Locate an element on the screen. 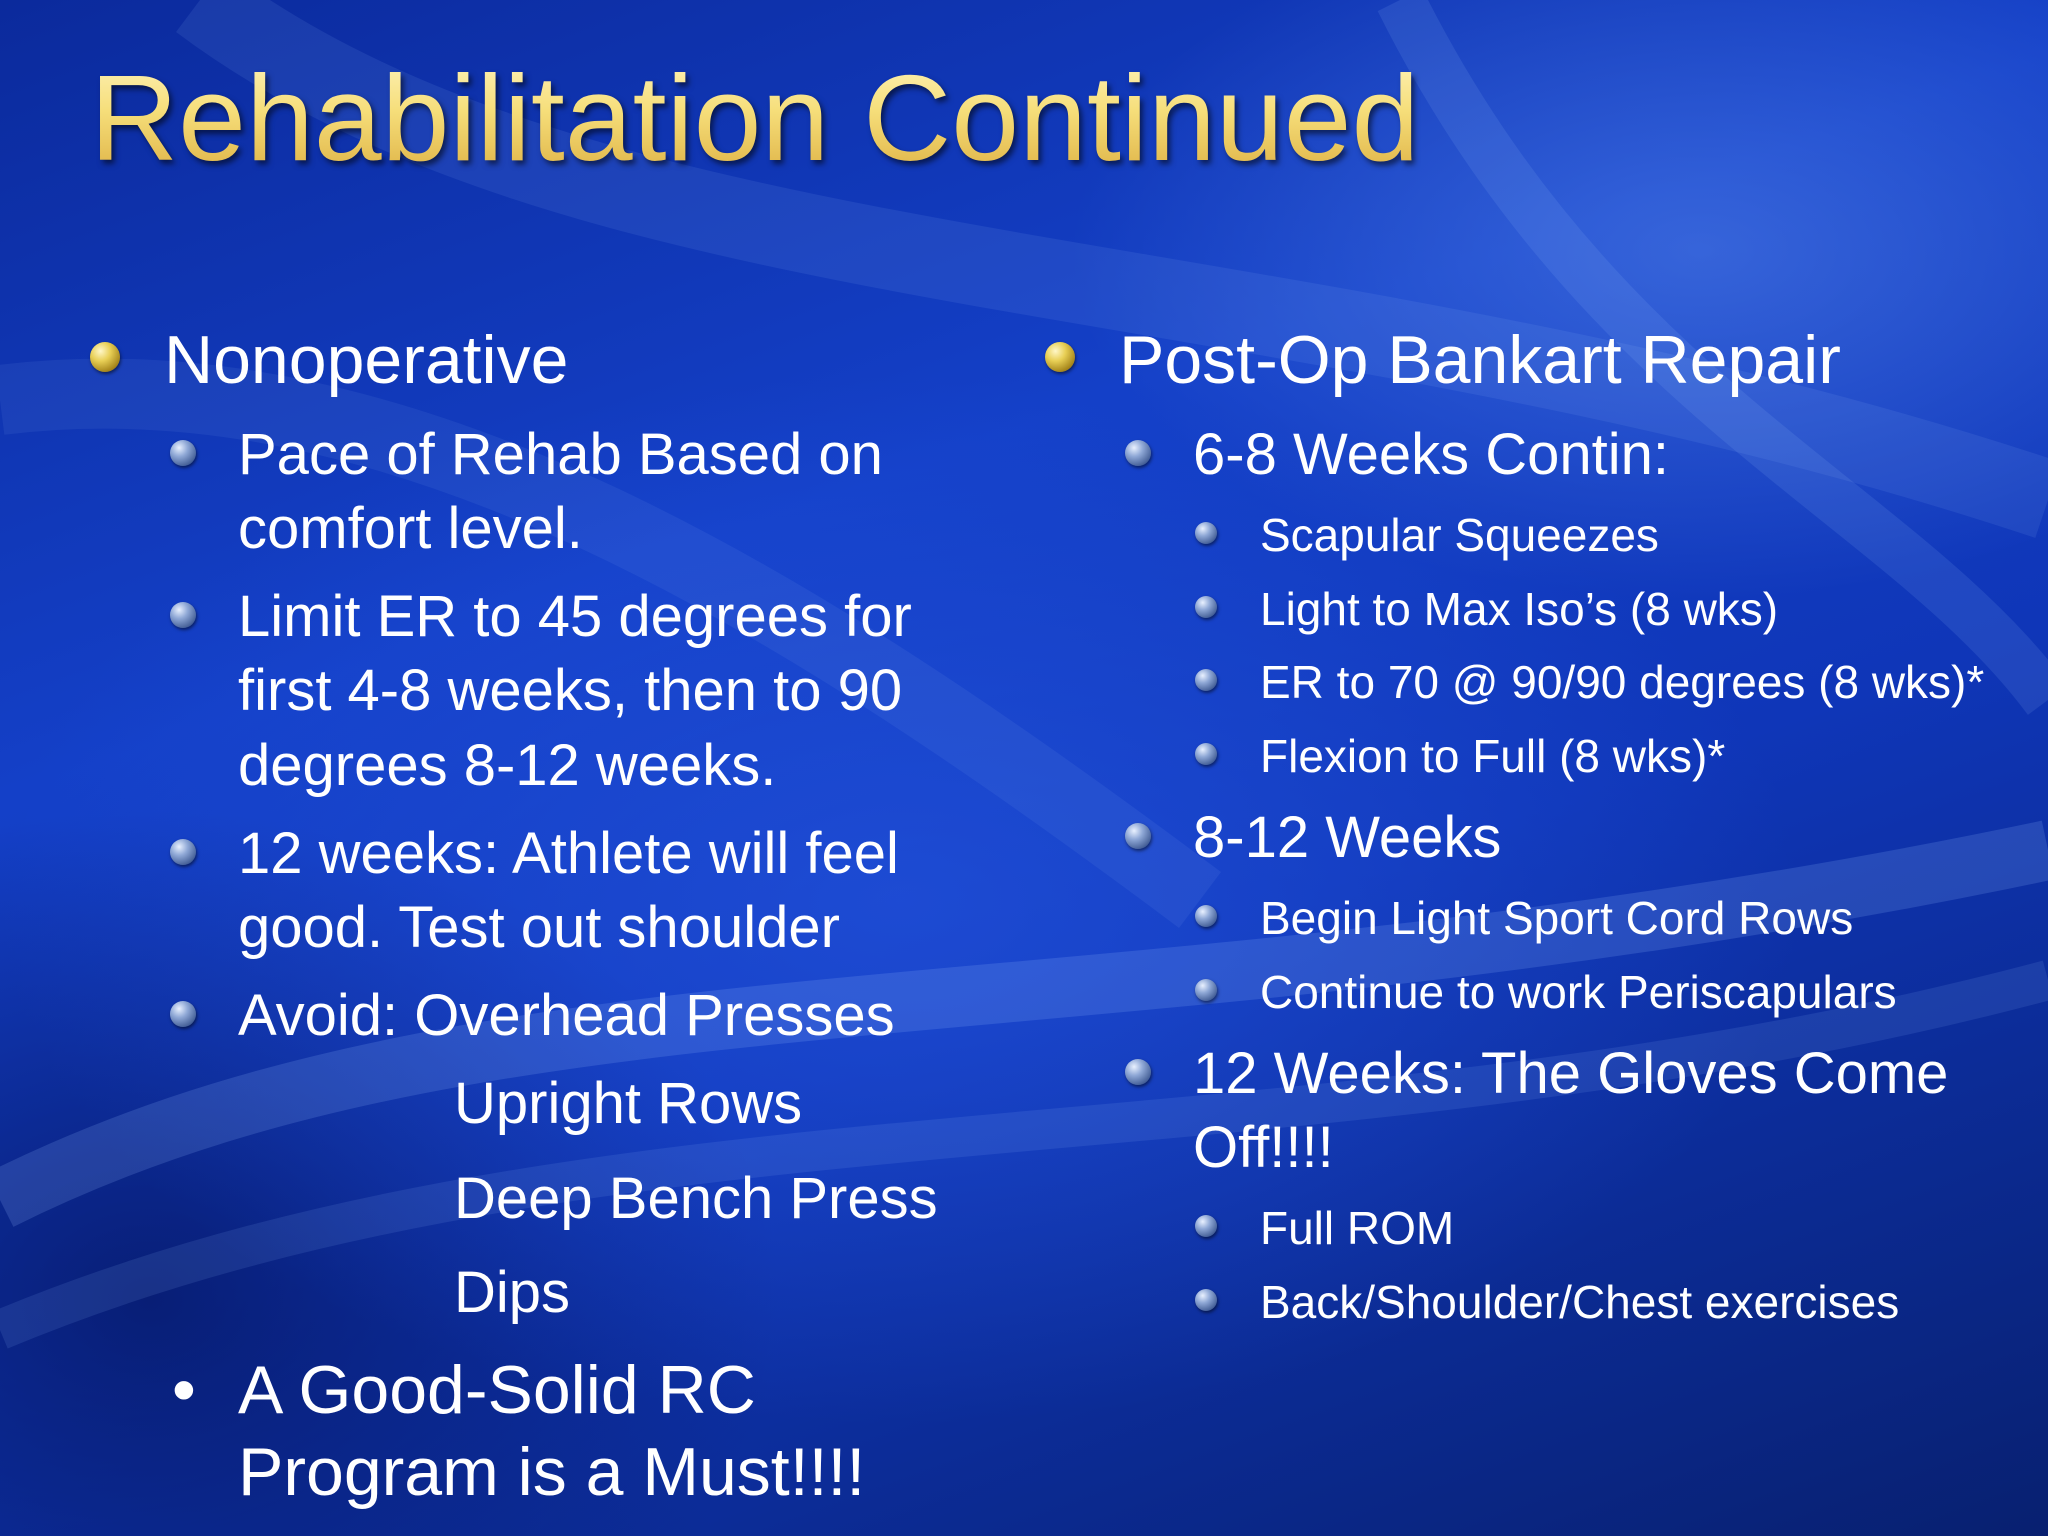  subitem-text: Scapular Squeezes is located at coordinates (1459, 534).